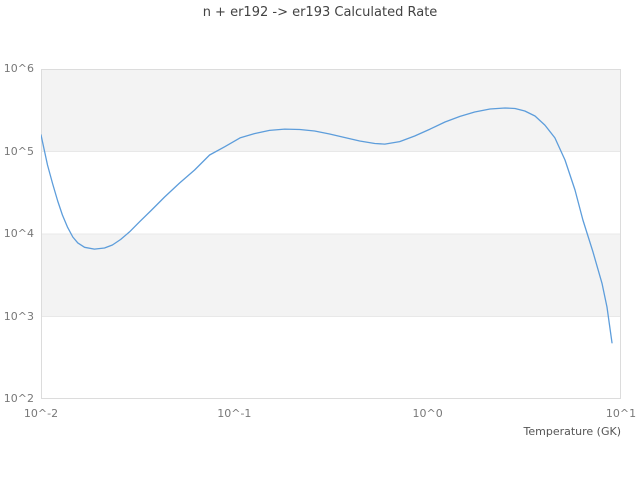  What do you see at coordinates (621, 413) in the screenshot?
I see `x-tick-label: 10^1` at bounding box center [621, 413].